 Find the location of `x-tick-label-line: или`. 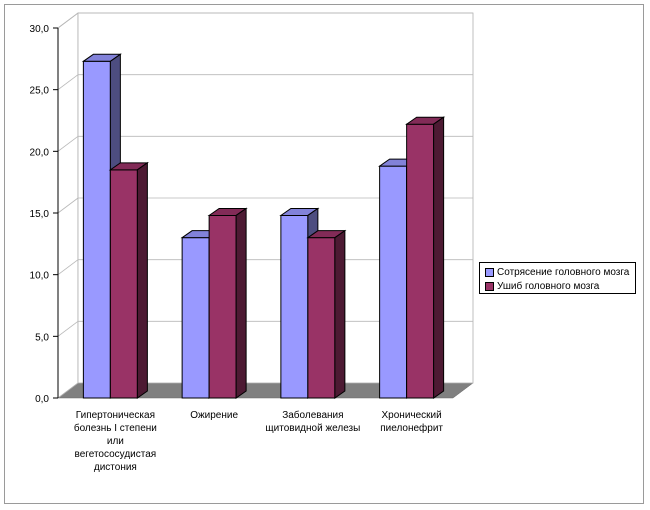

x-tick-label-line: или is located at coordinates (115, 441).